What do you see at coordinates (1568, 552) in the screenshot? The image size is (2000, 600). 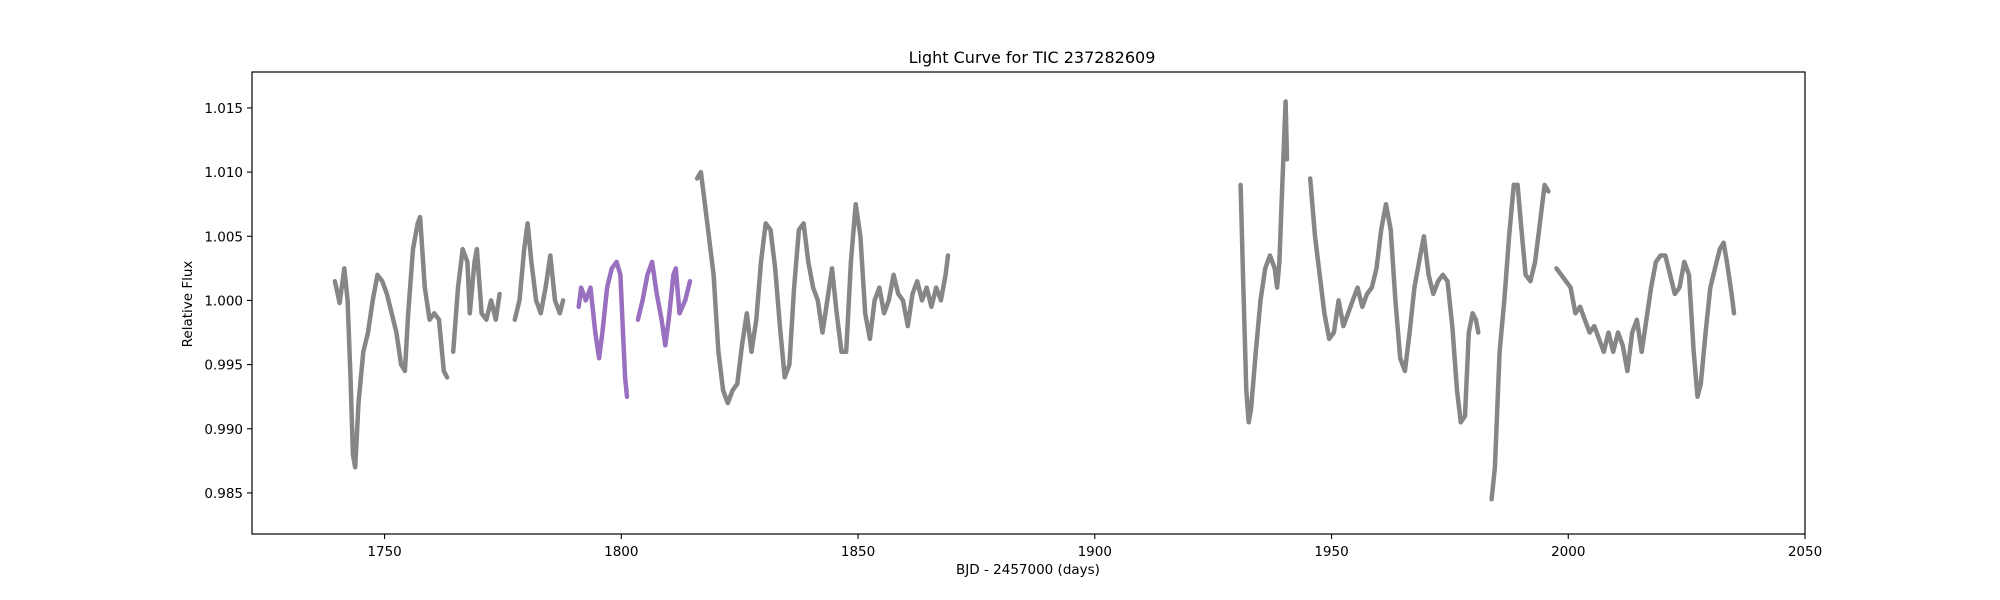 I see `x-tick-label: 2000` at bounding box center [1568, 552].